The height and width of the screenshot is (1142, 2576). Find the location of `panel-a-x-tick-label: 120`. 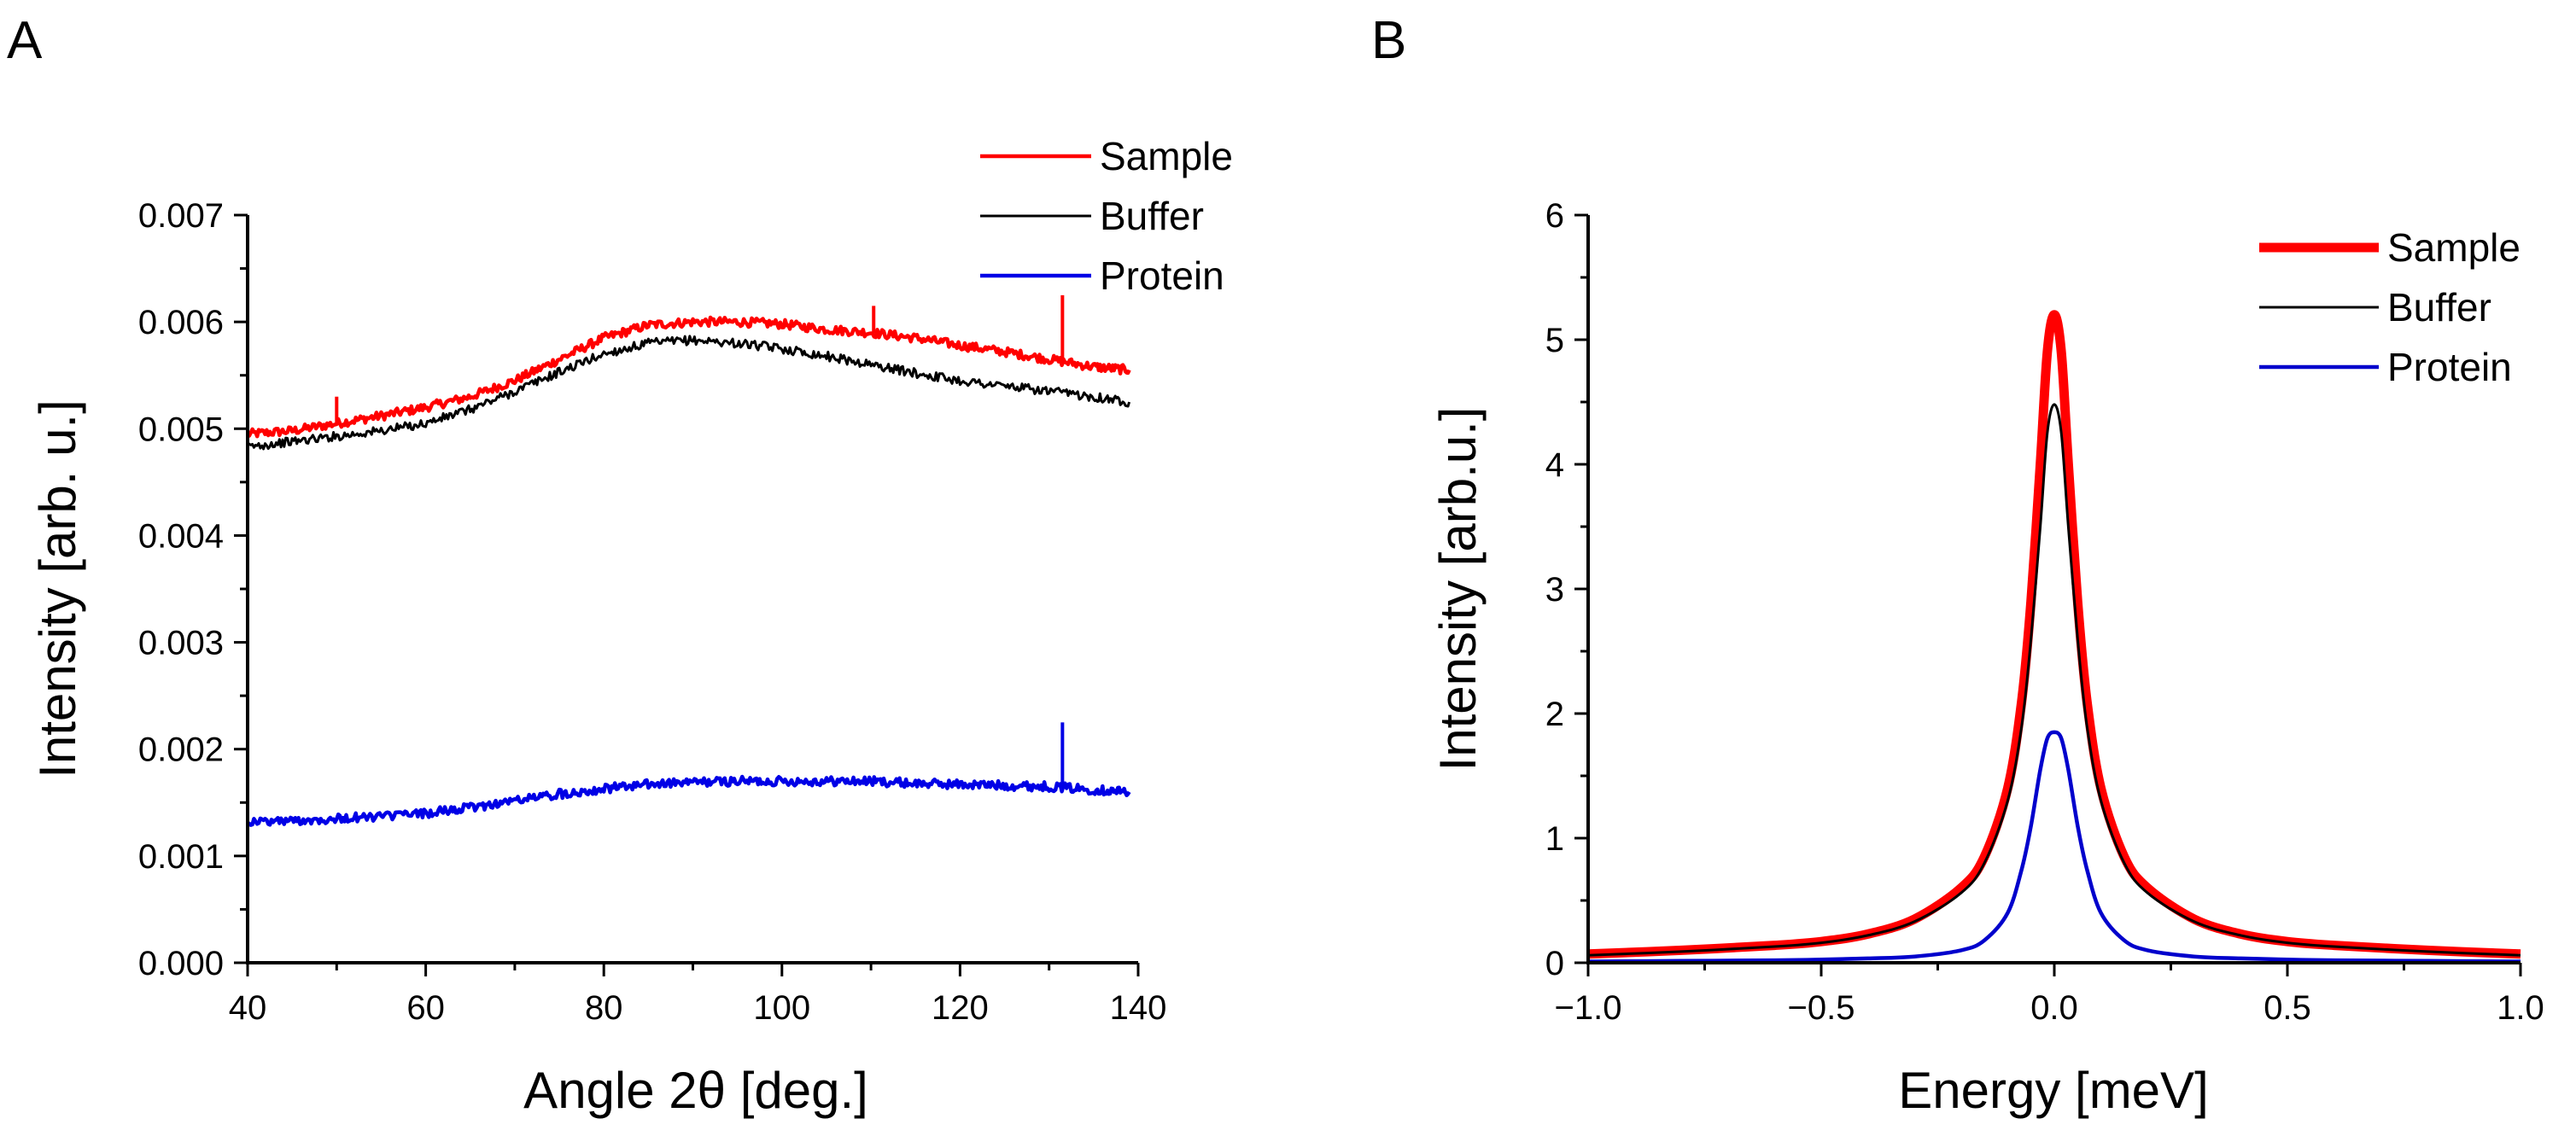

panel-a-x-tick-label: 120 is located at coordinates (960, 1008).